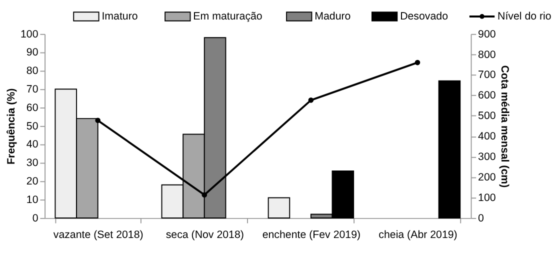 This screenshot has height=265, width=557. What do you see at coordinates (504, 126) in the screenshot?
I see `y2-axis-title: Cota média mensal (cm)` at bounding box center [504, 126].